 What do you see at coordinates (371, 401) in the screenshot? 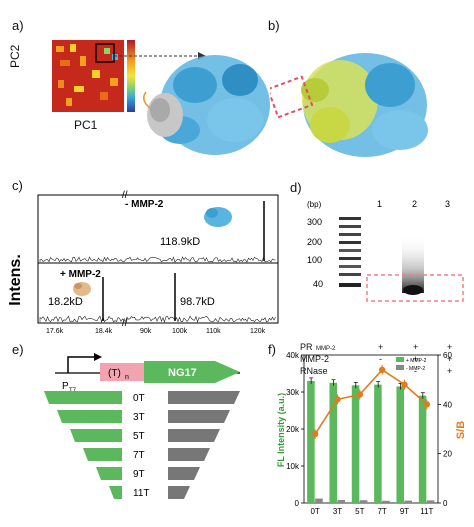
I see `sb-line` at bounding box center [371, 401].